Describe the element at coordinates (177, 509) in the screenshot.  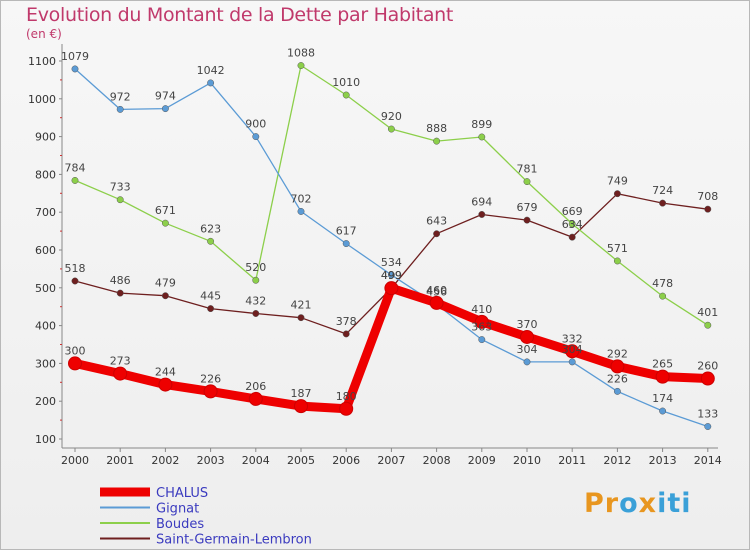
I see `legend-label: Gignat` at that location.